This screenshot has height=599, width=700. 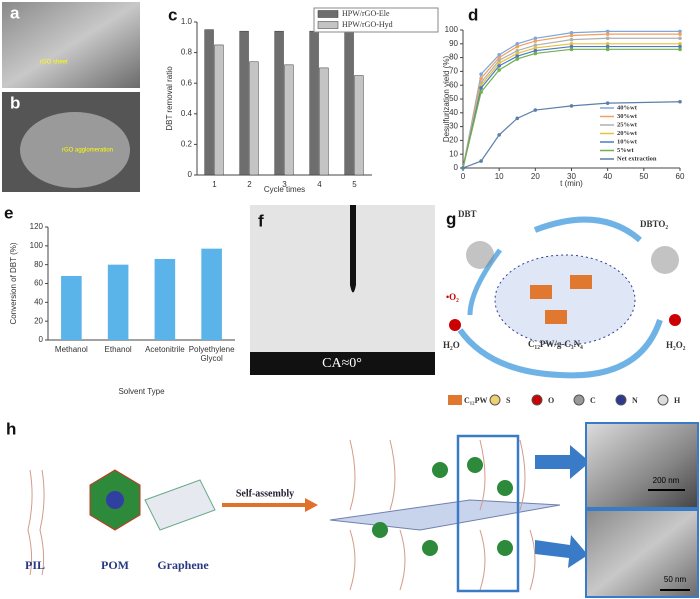 What do you see at coordinates (442, 506) in the screenshot?
I see `pom-clusters` at bounding box center [442, 506].